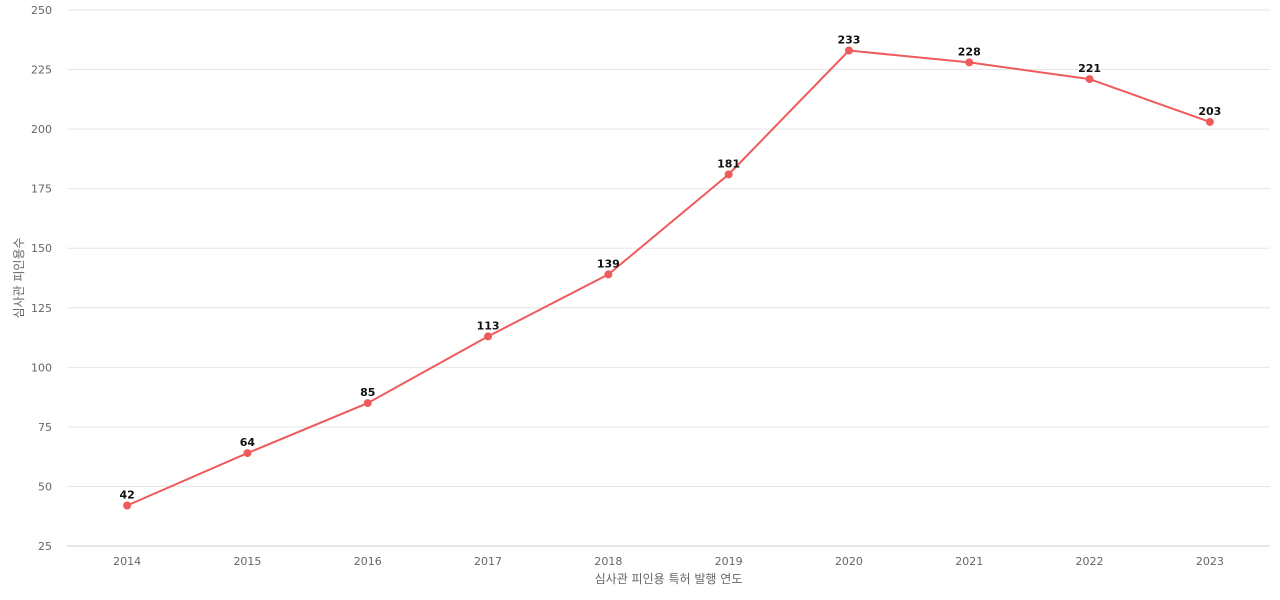  I want to click on data-label: 85, so click(367, 392).